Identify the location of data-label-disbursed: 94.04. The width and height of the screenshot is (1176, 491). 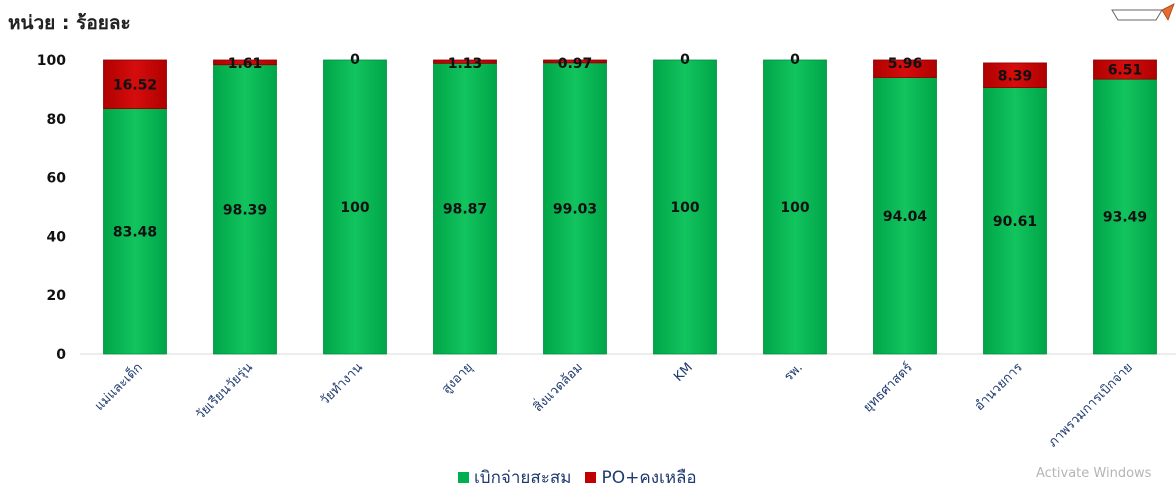
(905, 217).